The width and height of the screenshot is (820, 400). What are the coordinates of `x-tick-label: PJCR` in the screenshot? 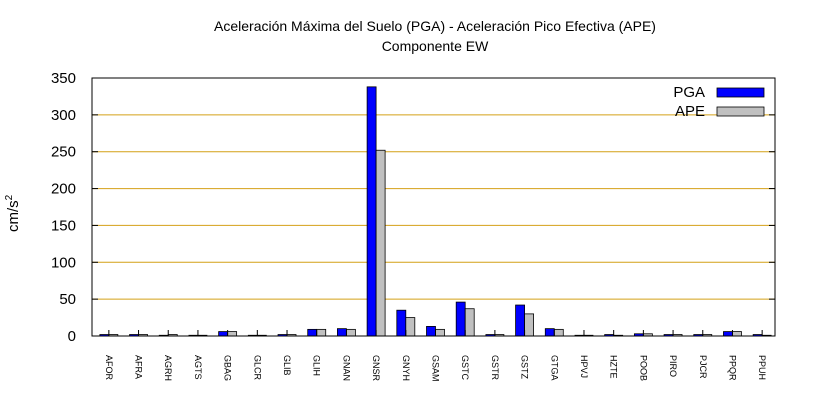 It's located at (703, 367).